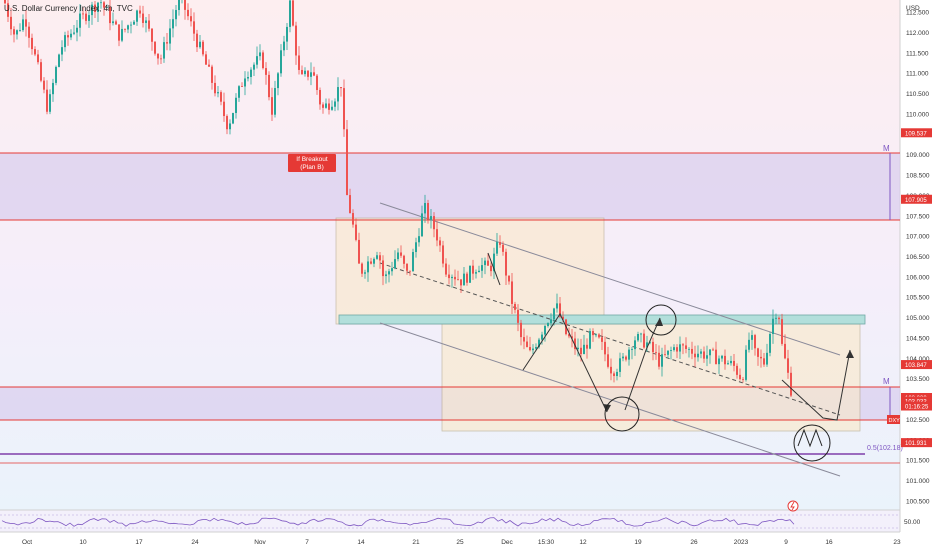 This screenshot has height=550, width=932. I want to click on price-badge-label: 103.847, so click(916, 366).